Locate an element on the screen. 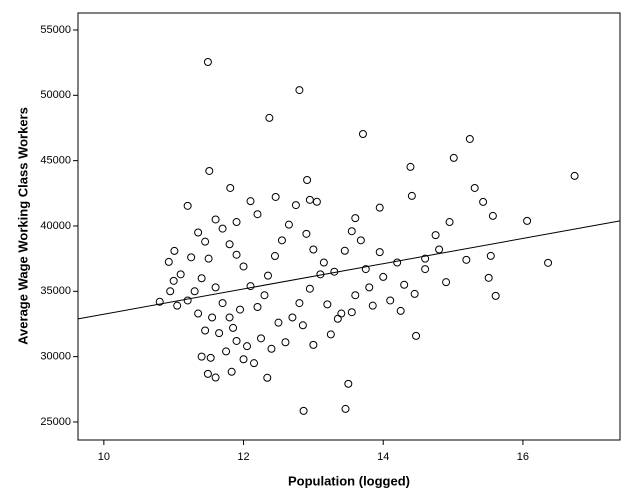 This screenshot has width=629, height=504. y-axis-label: Average Wage Working Class Workers is located at coordinates (22, 226).